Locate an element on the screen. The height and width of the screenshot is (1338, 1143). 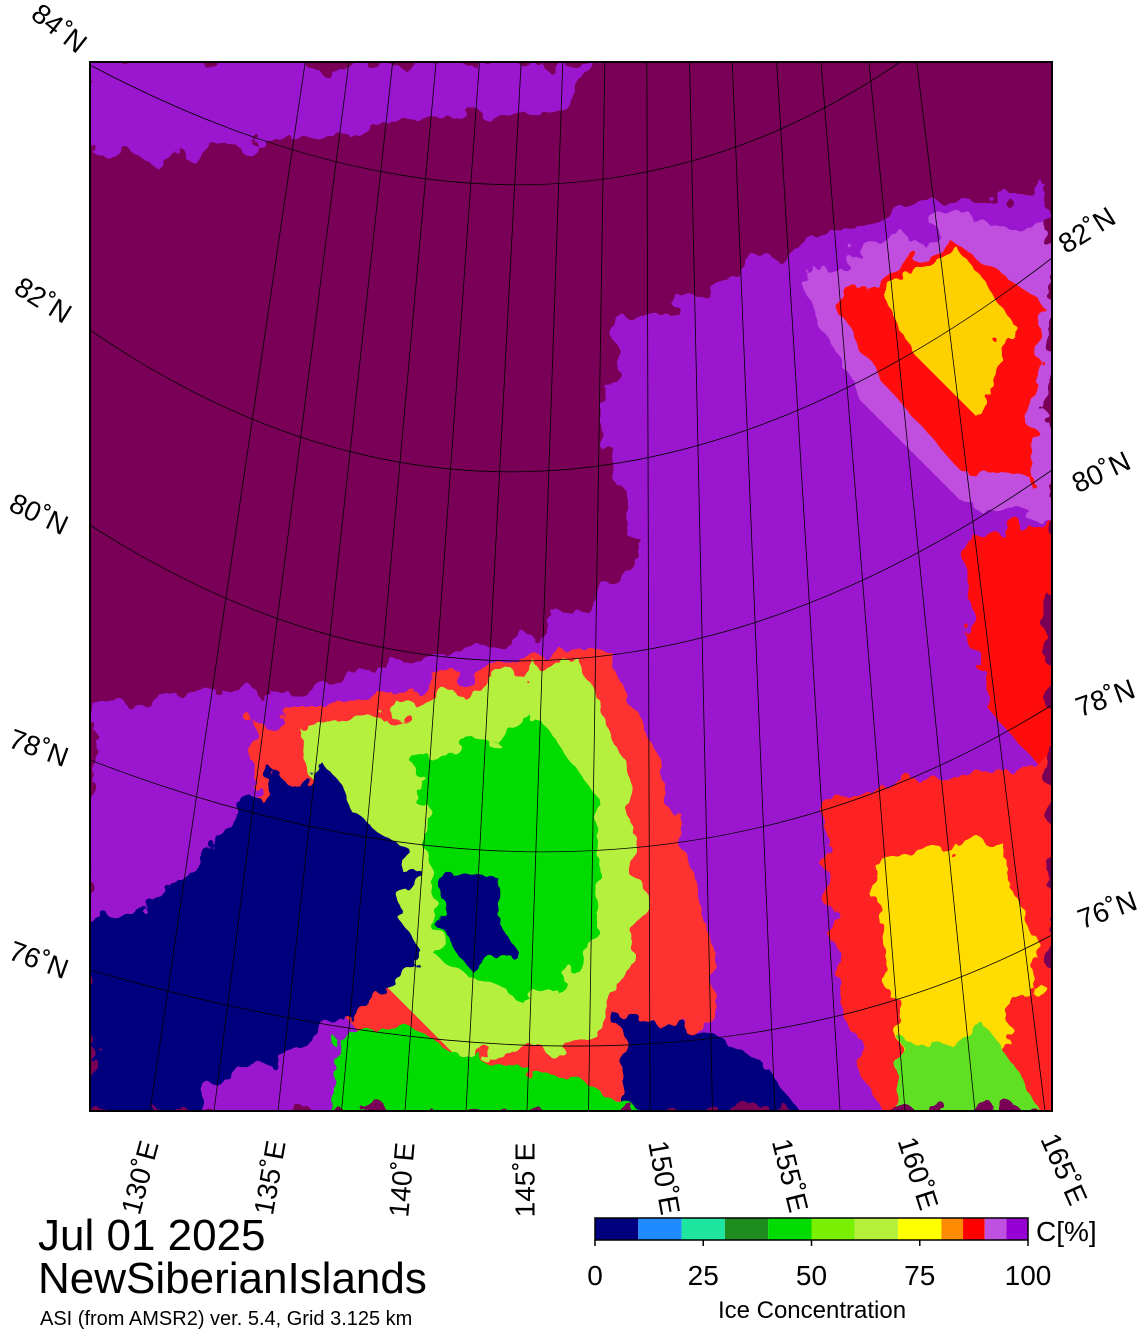
colorbar-tick-label: 75 is located at coordinates (919, 1275).